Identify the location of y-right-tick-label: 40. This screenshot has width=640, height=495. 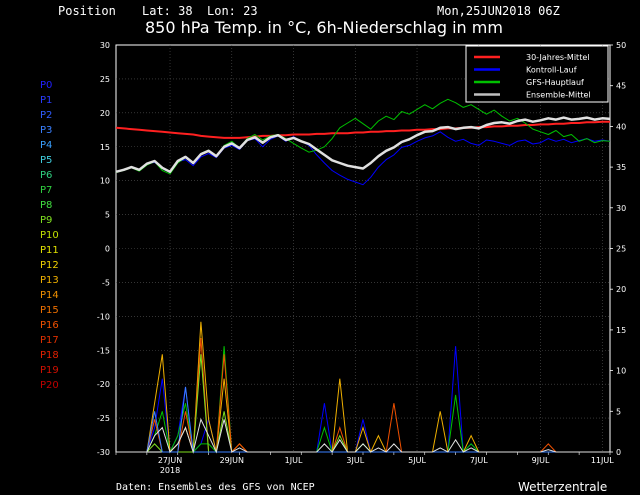
(621, 126).